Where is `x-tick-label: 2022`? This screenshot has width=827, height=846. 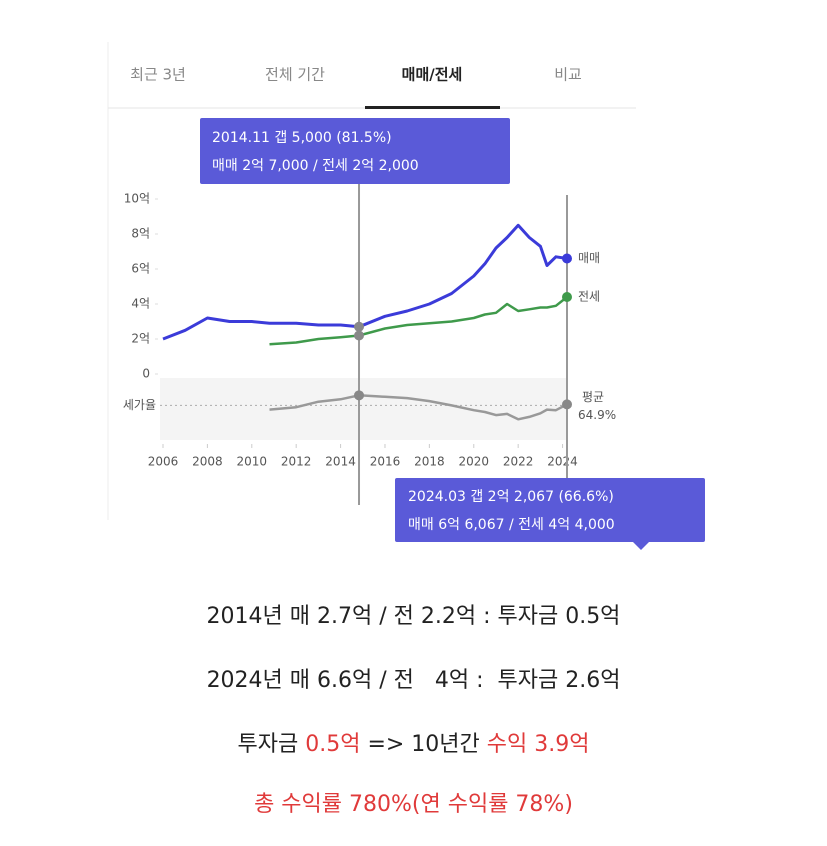
x-tick-label: 2022 is located at coordinates (518, 462).